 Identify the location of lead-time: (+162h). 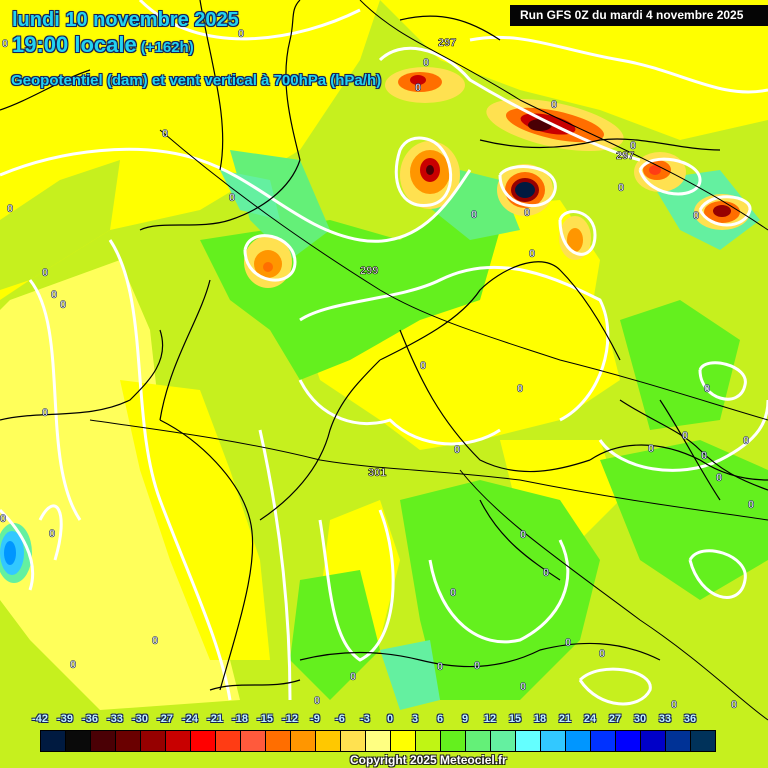
(167, 47).